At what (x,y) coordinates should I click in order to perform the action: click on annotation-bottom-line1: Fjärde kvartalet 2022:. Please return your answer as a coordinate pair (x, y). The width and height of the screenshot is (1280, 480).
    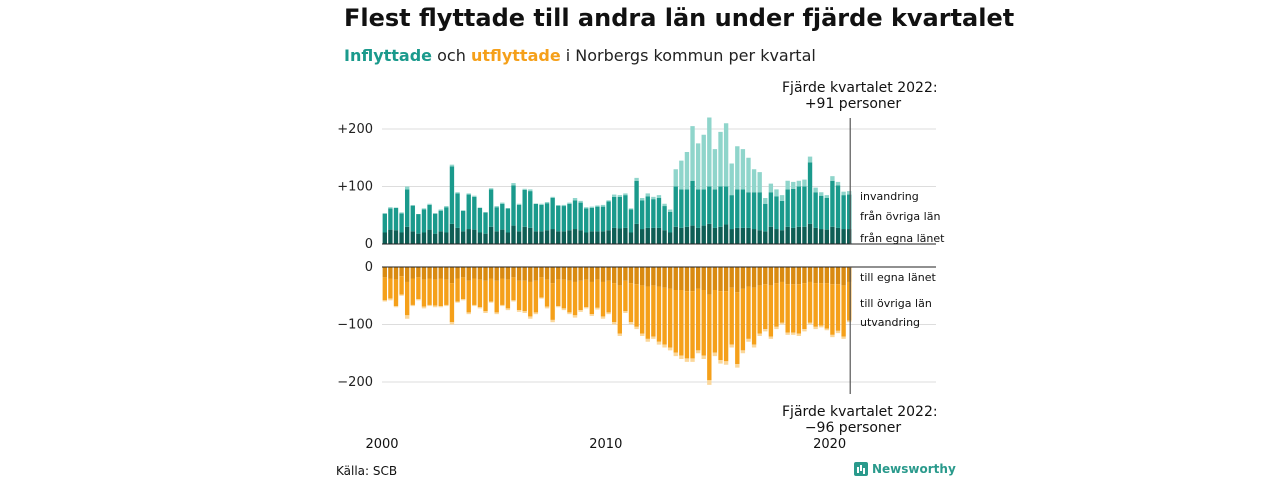
    Looking at the image, I should click on (860, 412).